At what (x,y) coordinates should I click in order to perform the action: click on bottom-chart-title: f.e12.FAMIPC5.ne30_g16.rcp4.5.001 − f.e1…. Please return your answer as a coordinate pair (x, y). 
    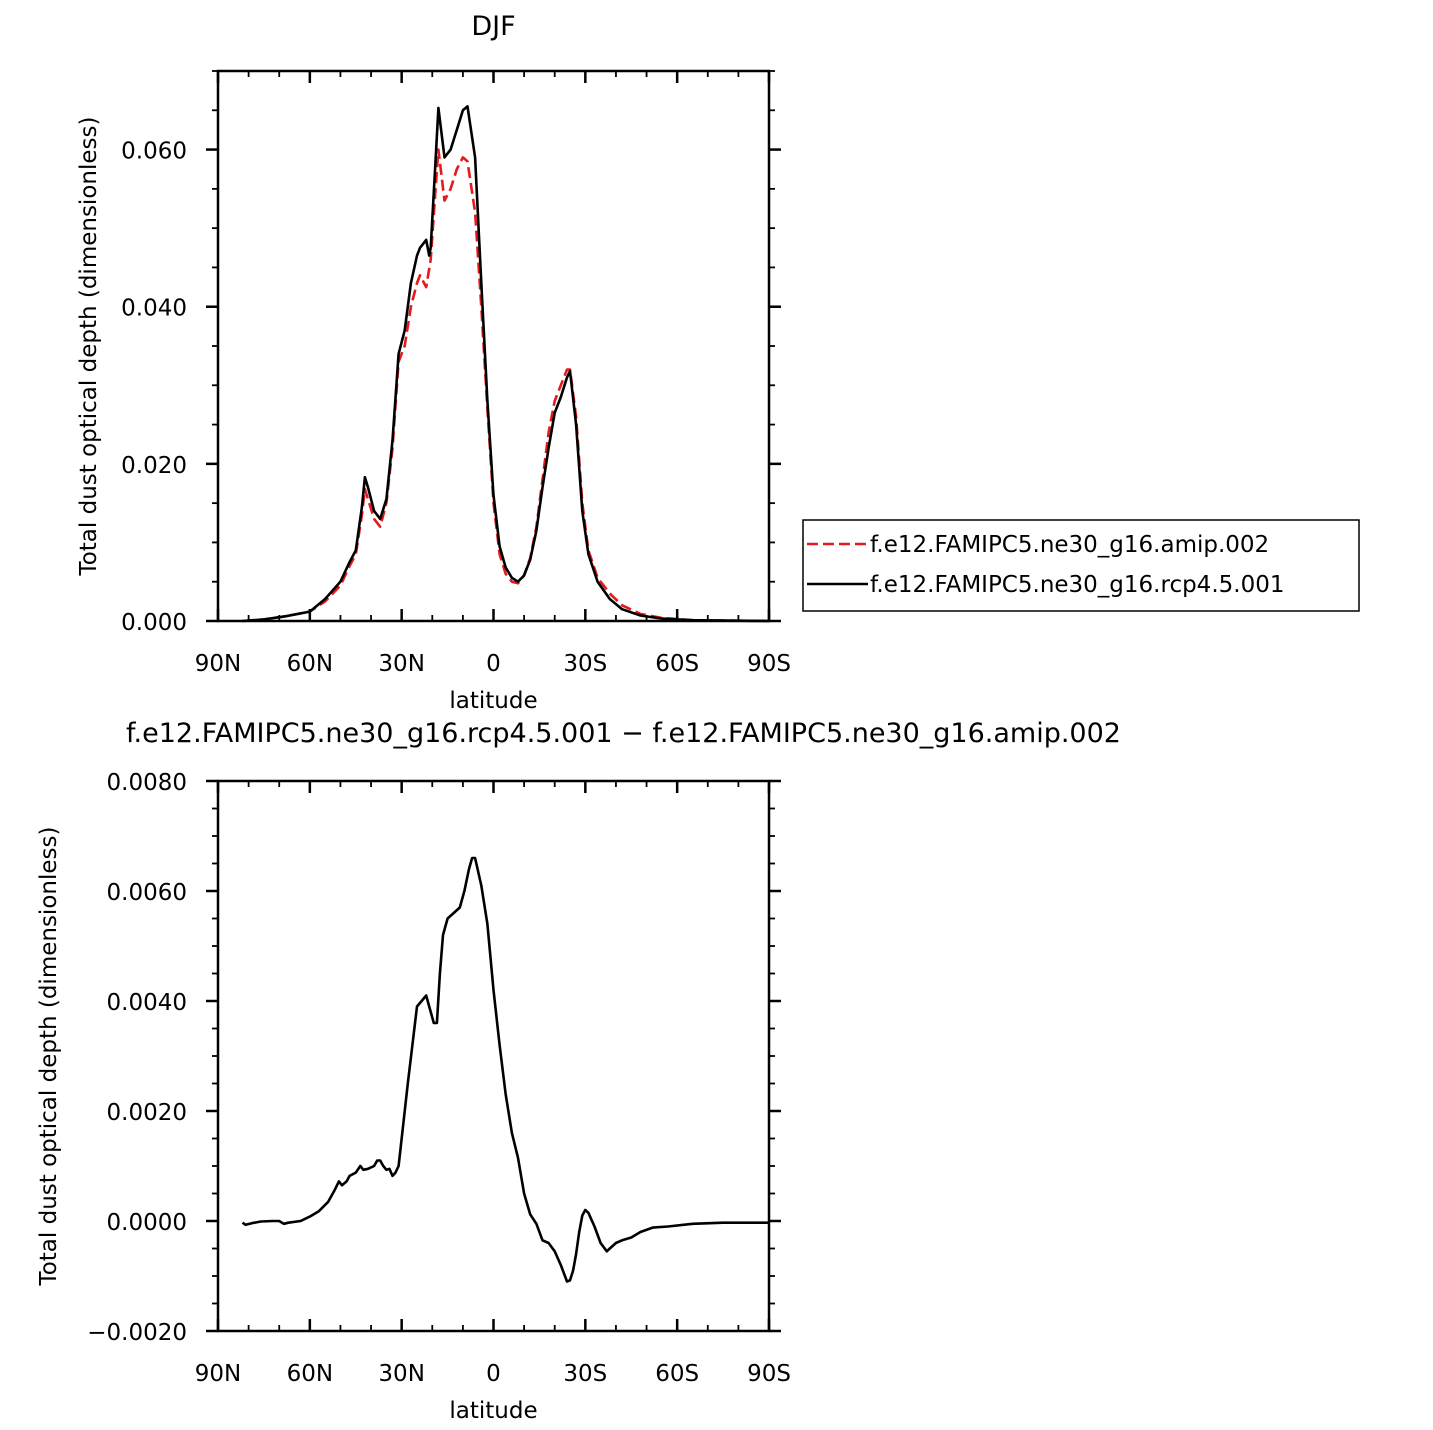
    Looking at the image, I should click on (623, 733).